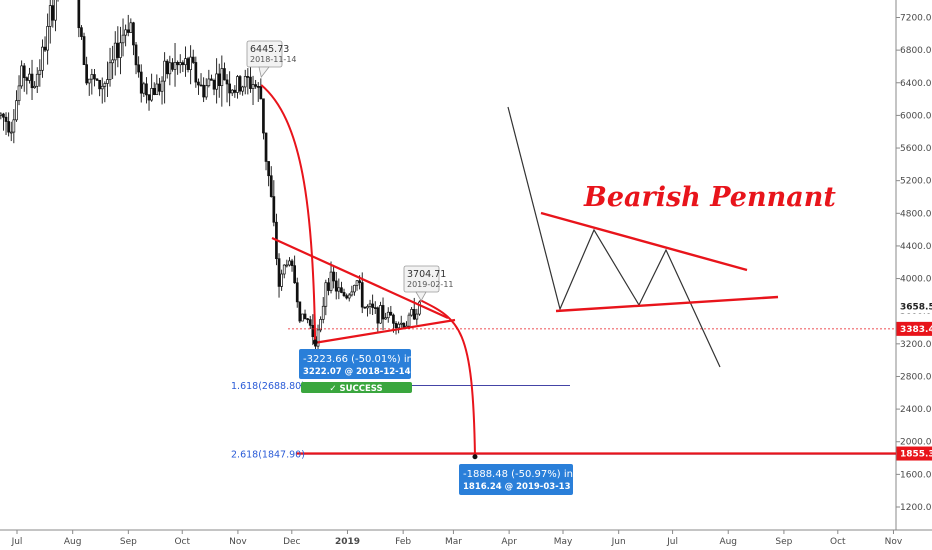 Image resolution: width=932 pixels, height=550 pixels. Describe the element at coordinates (369, 359) in the screenshot. I see `measurement-change: -3223.66 (-50.01%) in 30d` at that location.